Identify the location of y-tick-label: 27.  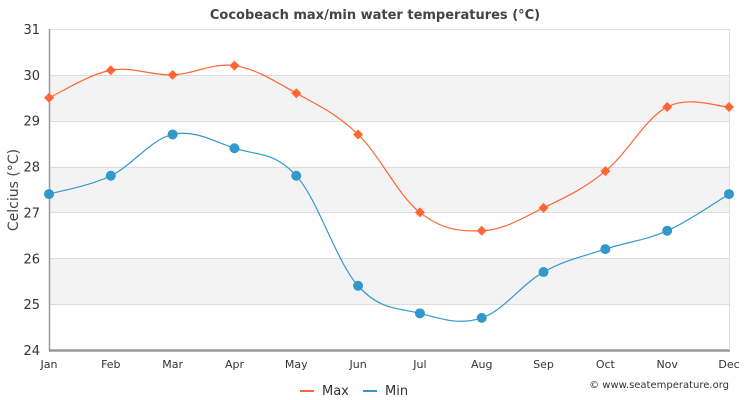
(31, 213).